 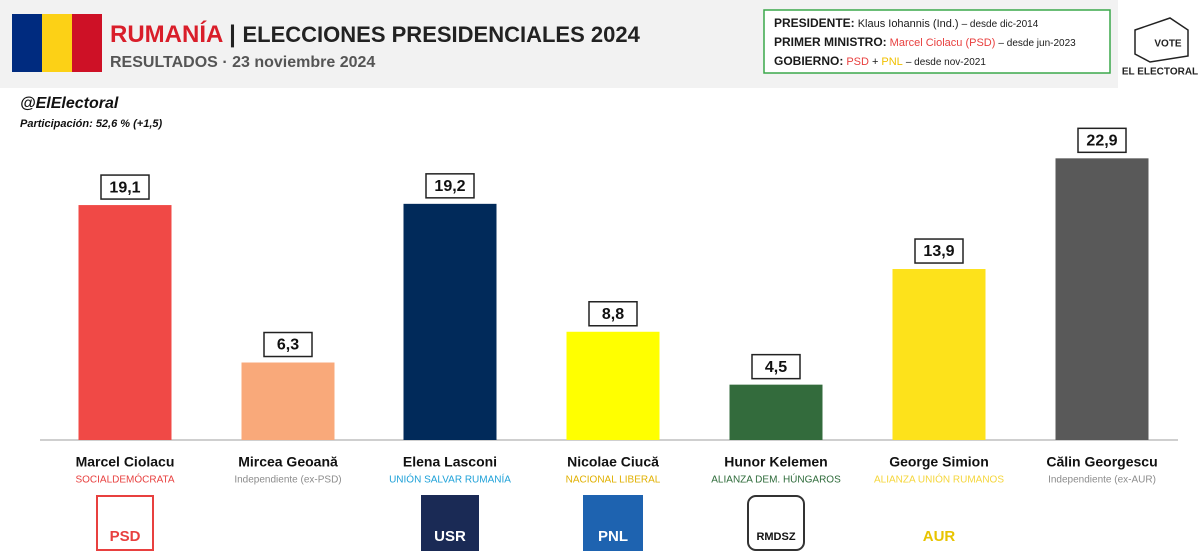 What do you see at coordinates (613, 462) in the screenshot?
I see `candidate-name: Nicolae Ciucă` at bounding box center [613, 462].